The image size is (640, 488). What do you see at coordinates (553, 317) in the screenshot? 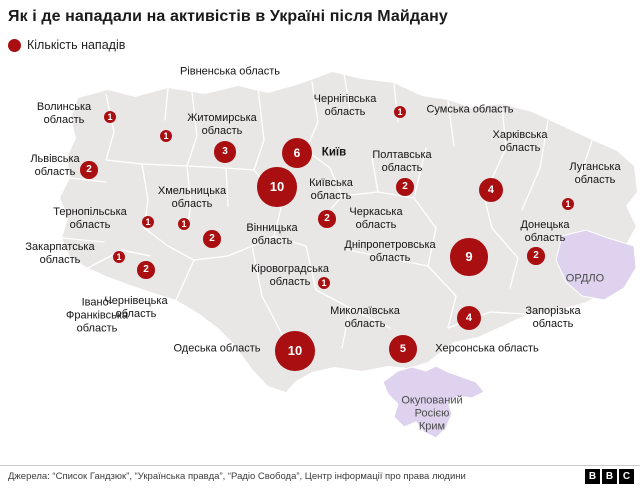
I see `region-label: Запорізька область` at bounding box center [553, 317].